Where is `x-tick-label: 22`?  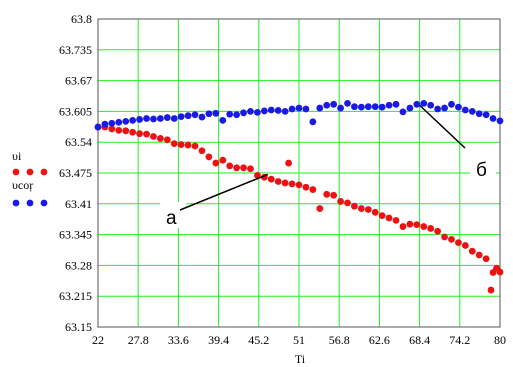
x-tick-label: 22 is located at coordinates (98, 340).